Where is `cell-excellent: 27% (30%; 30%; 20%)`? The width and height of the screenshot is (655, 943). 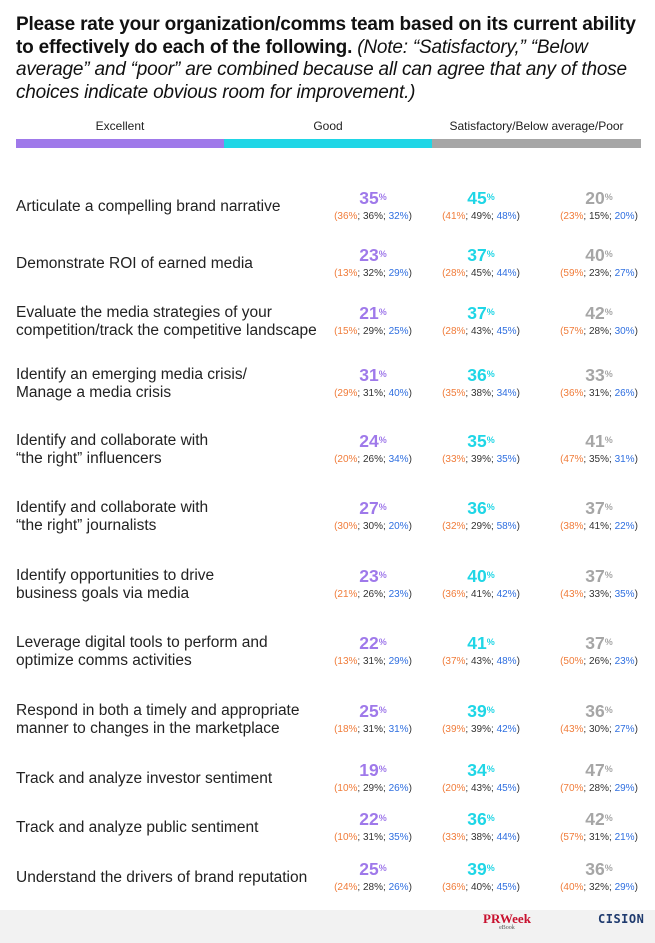
cell-excellent: 27% (30%; 30%; 20%) is located at coordinates (373, 516).